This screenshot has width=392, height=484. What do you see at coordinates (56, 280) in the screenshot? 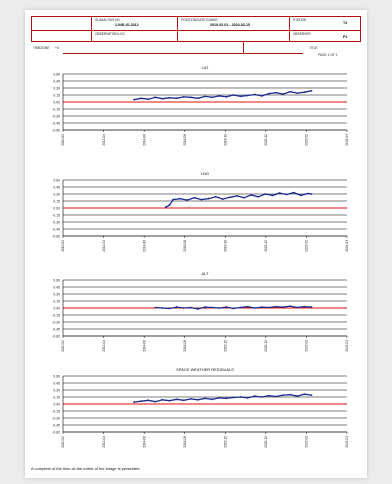
I see `y-tick-label: 0.60` at bounding box center [56, 280].